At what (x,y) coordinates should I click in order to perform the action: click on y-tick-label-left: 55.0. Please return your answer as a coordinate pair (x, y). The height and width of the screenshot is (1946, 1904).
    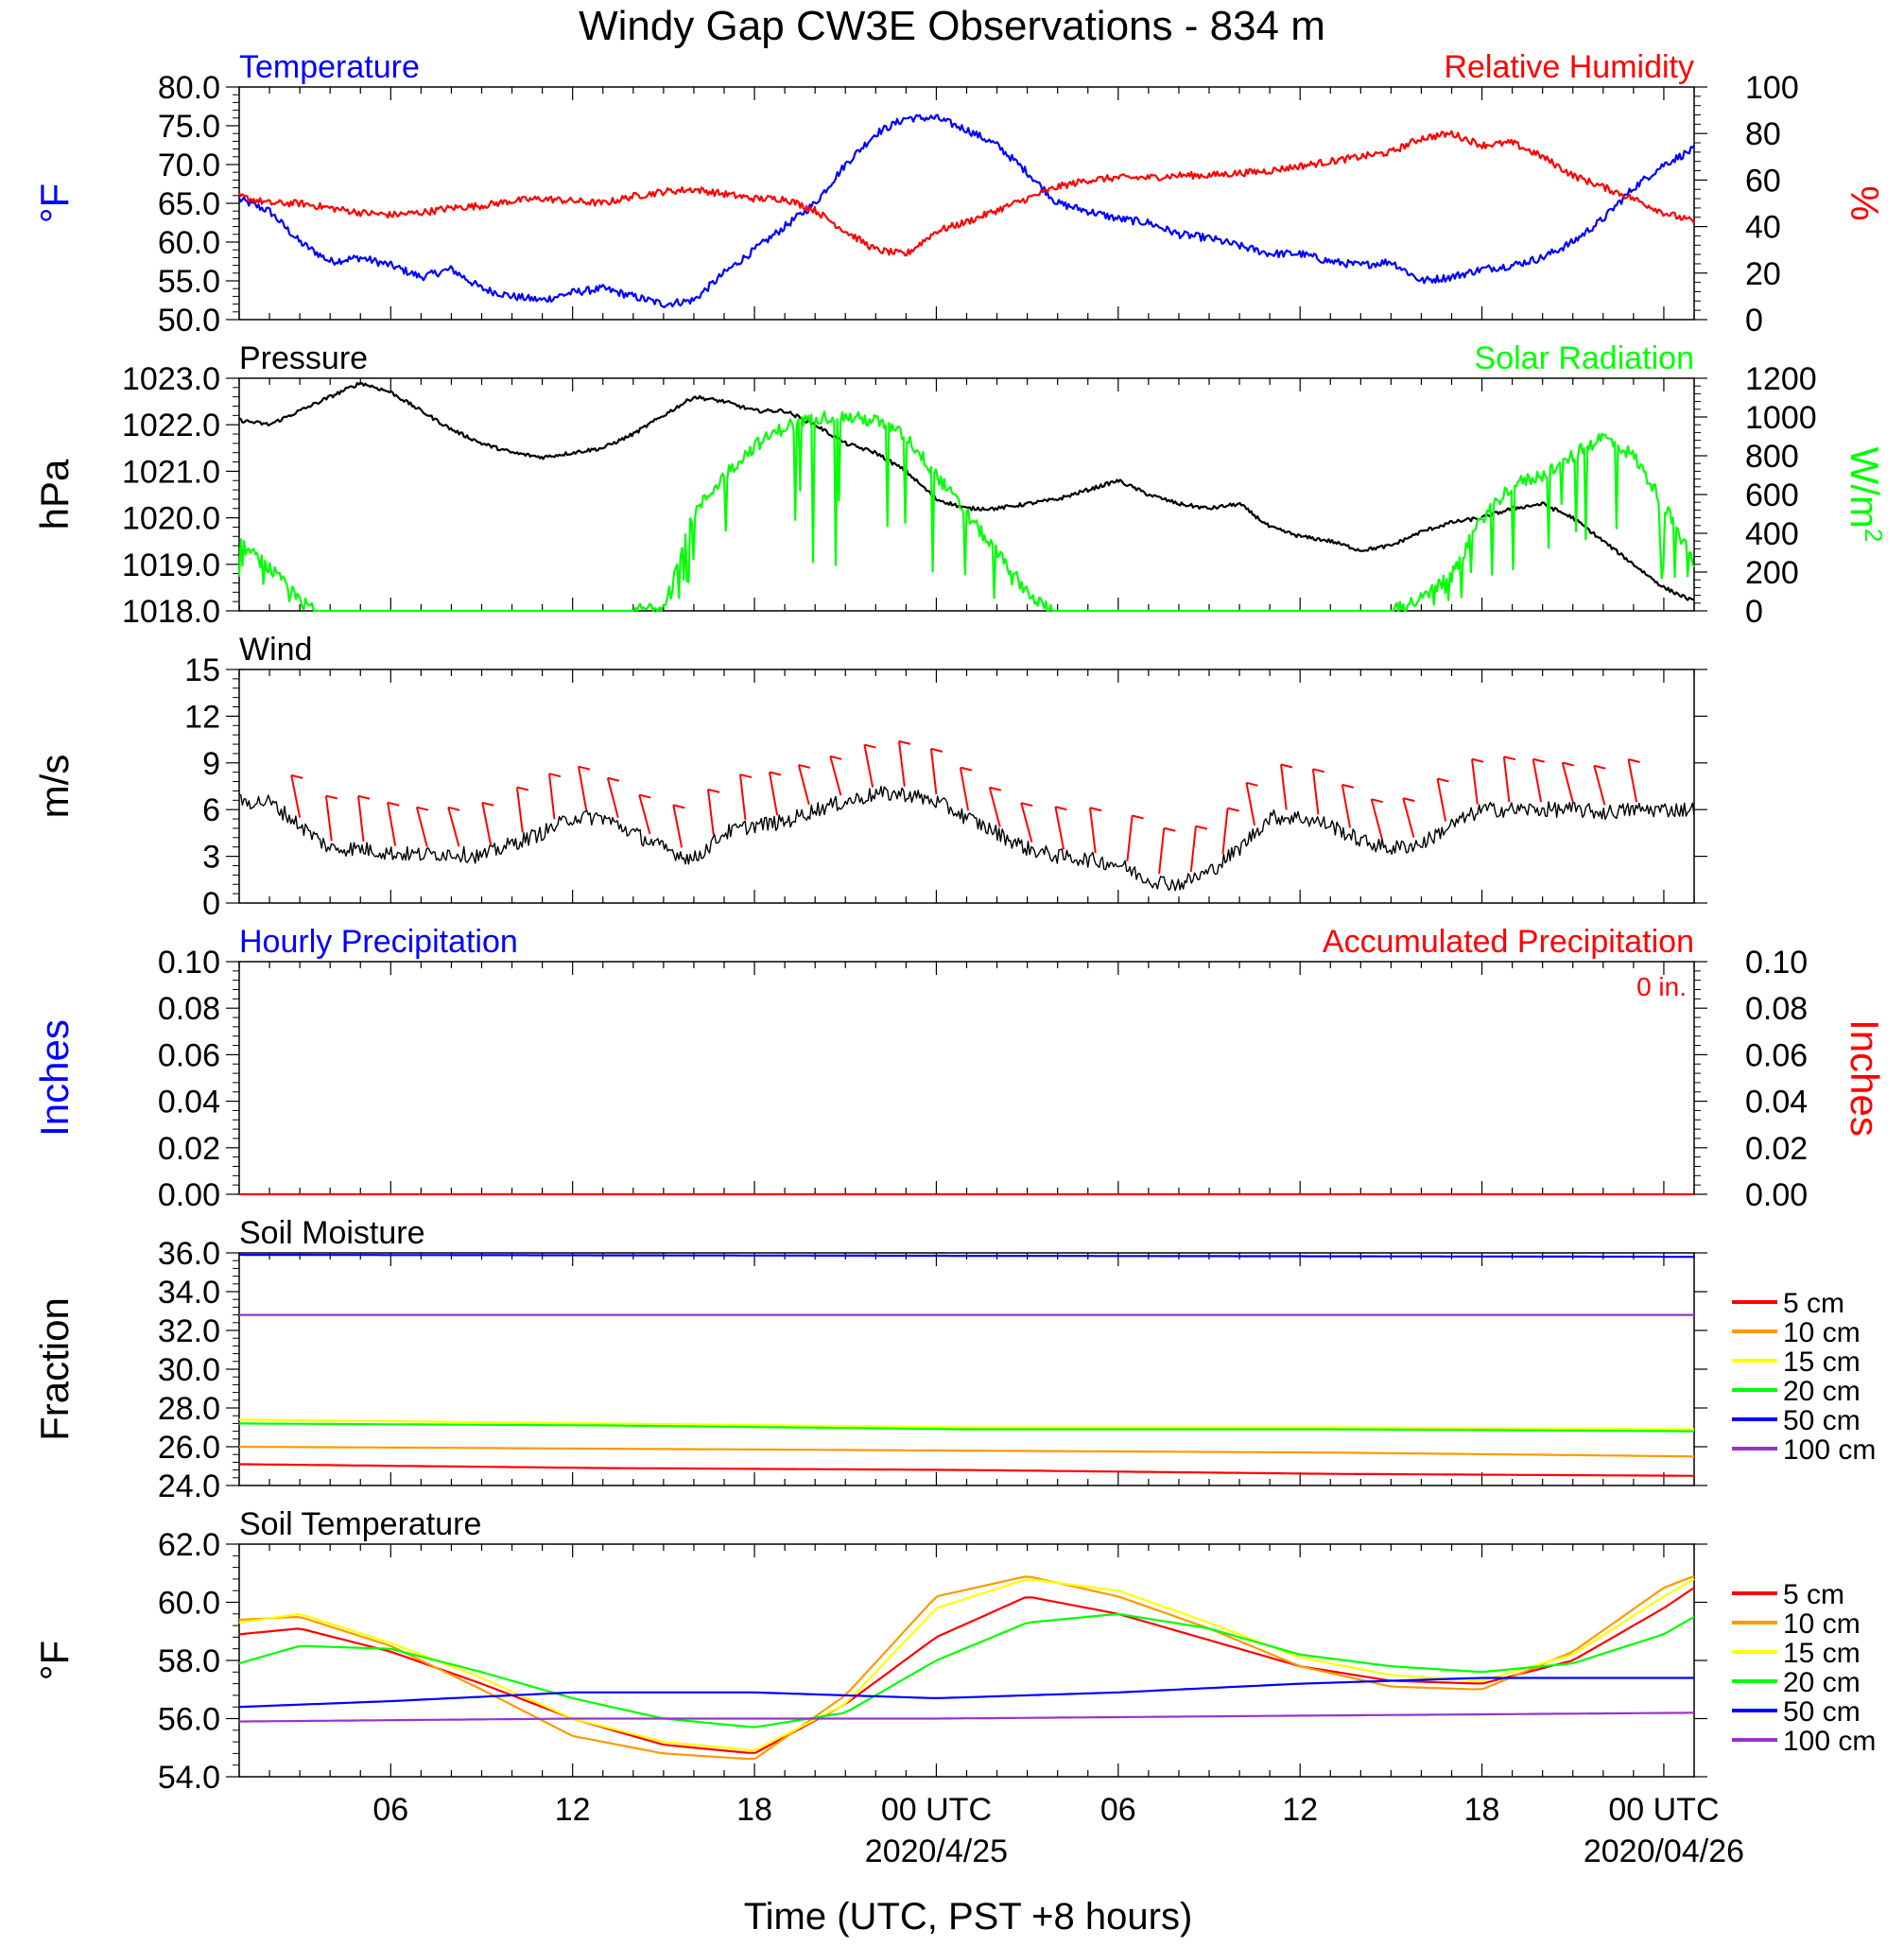
    Looking at the image, I should click on (189, 282).